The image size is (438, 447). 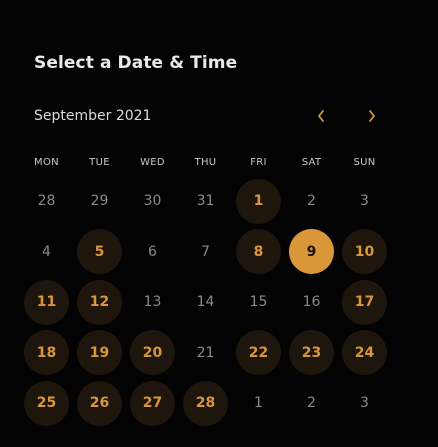 I want to click on calendar-cell: 15, so click(x=258, y=302).